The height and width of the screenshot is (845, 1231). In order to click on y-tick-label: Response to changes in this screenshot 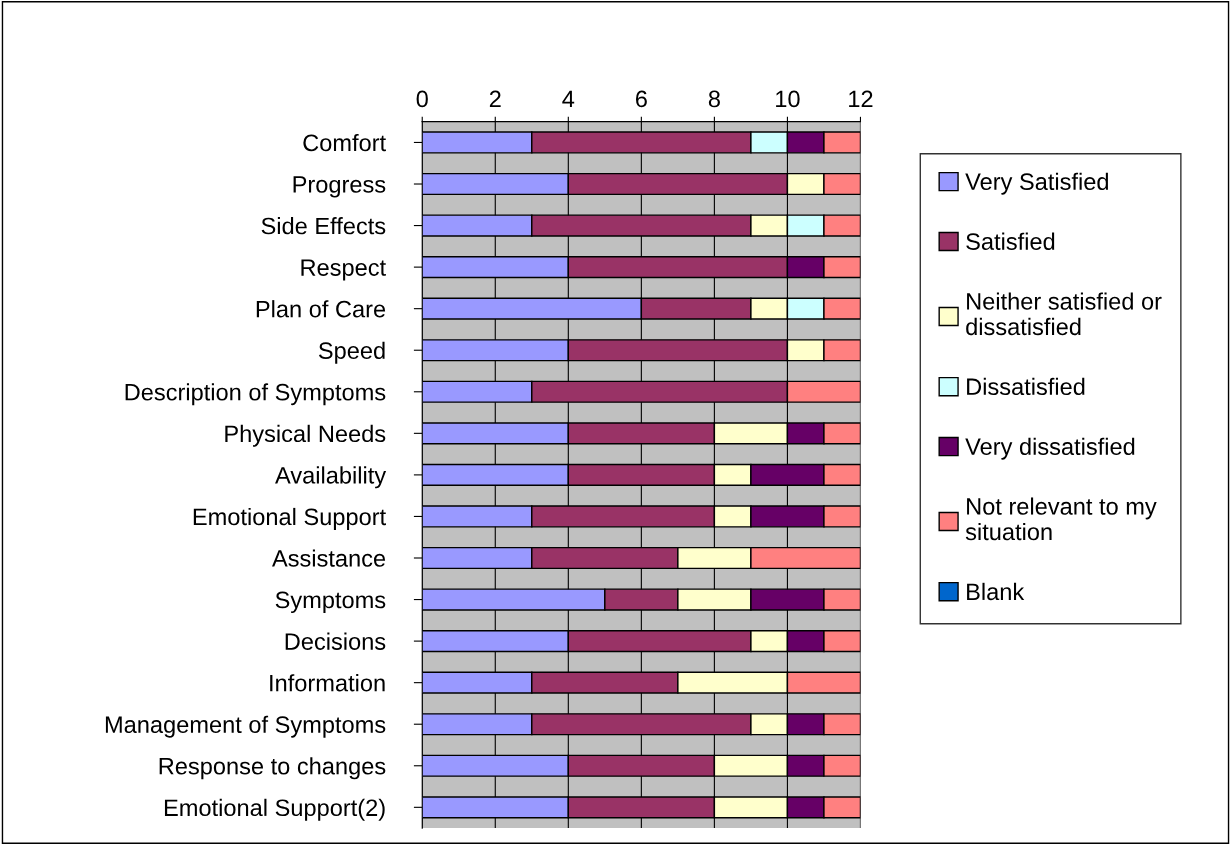, I will do `click(272, 768)`.